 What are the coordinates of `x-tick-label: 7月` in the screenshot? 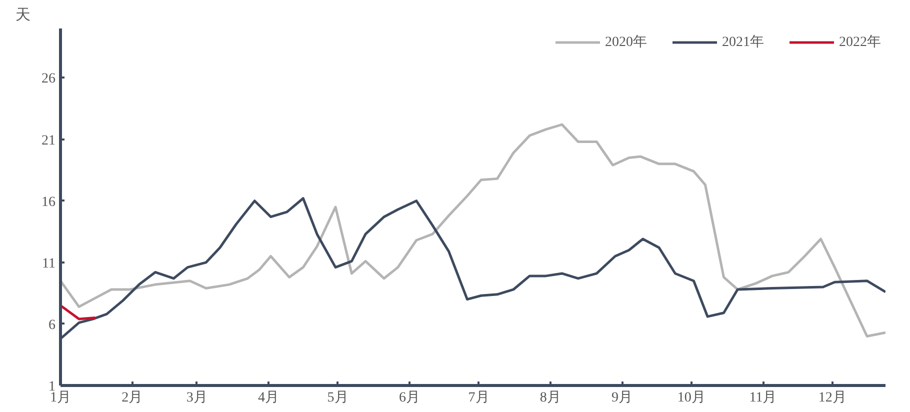 It's located at (479, 398).